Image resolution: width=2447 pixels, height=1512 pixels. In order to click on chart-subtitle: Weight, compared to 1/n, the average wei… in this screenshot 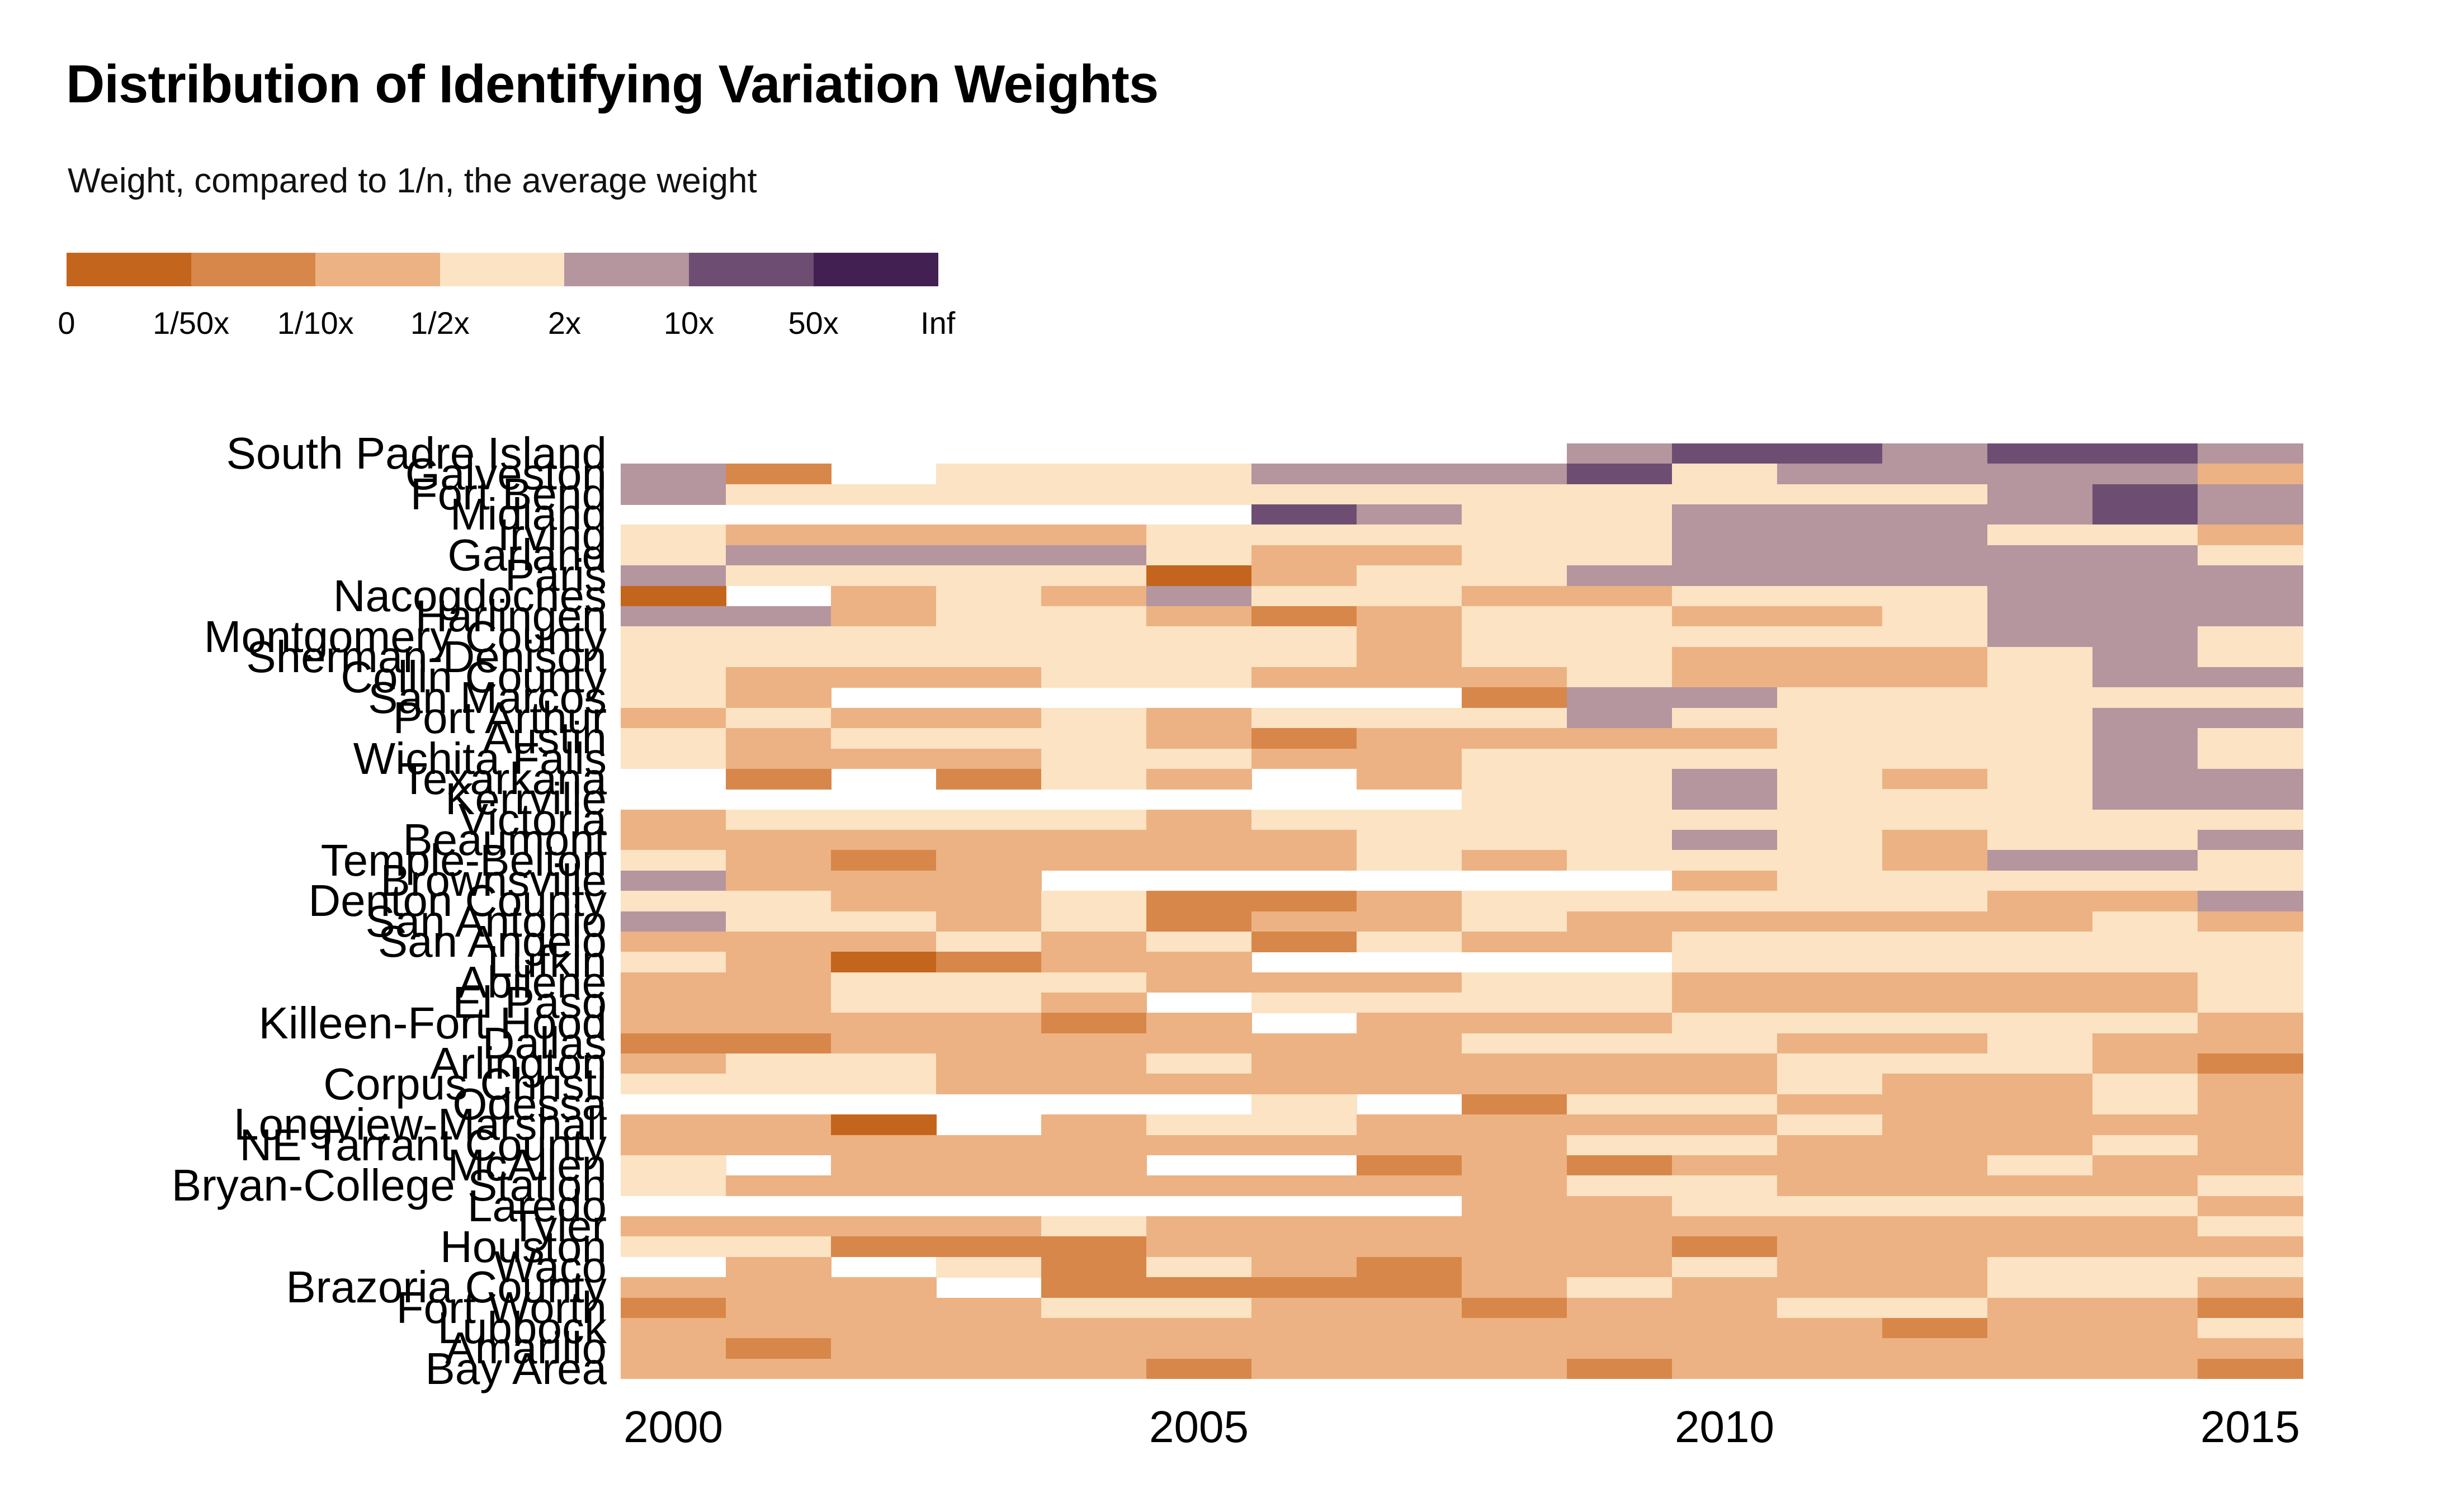, I will do `click(413, 181)`.